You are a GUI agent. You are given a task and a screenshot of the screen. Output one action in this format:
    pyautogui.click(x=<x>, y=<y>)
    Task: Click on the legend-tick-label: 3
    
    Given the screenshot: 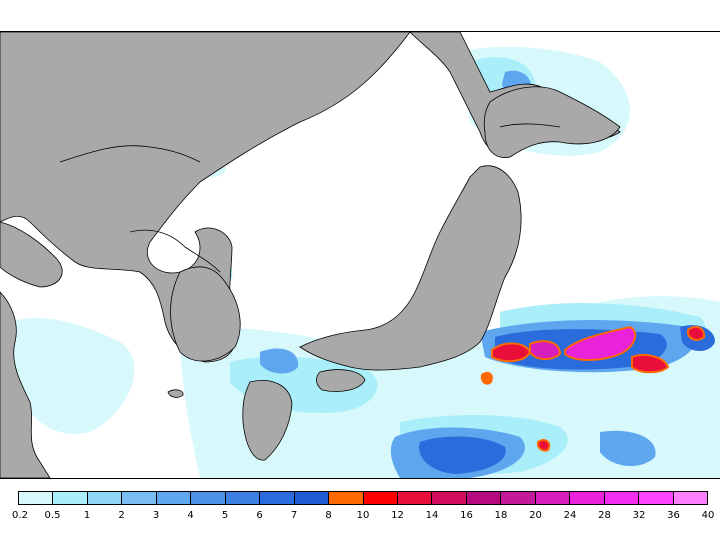 What is the action you would take?
    pyautogui.click(x=156, y=515)
    